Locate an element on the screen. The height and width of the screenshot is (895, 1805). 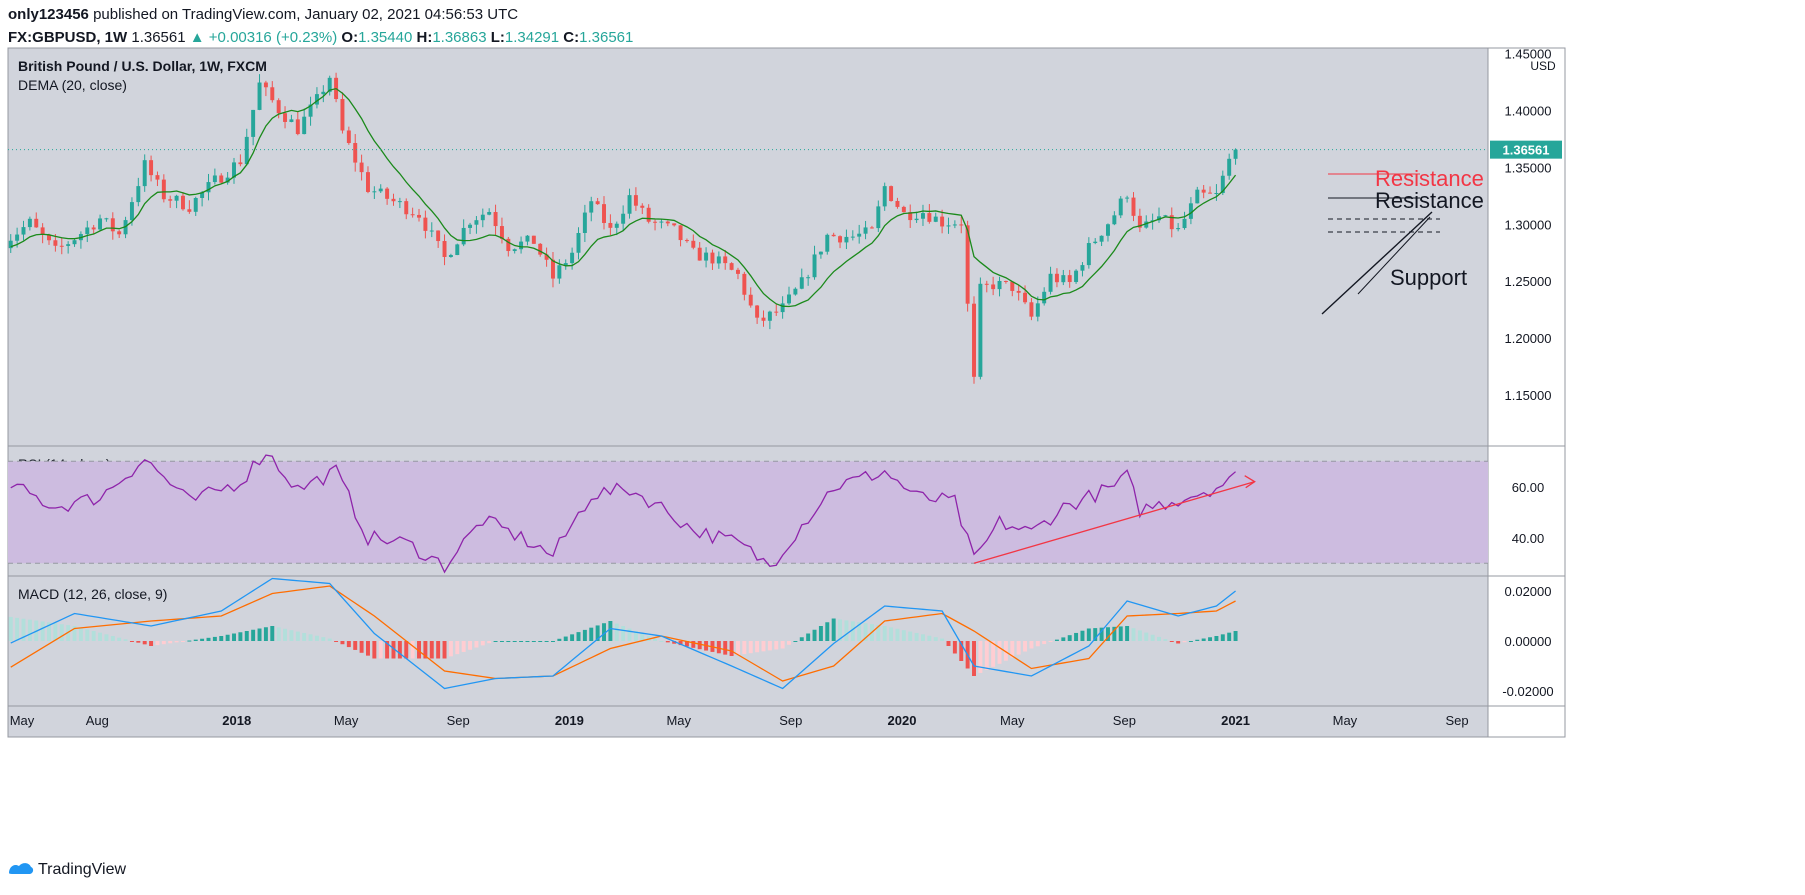
last-price-tag-text: 1.36561 is located at coordinates (1526, 150).